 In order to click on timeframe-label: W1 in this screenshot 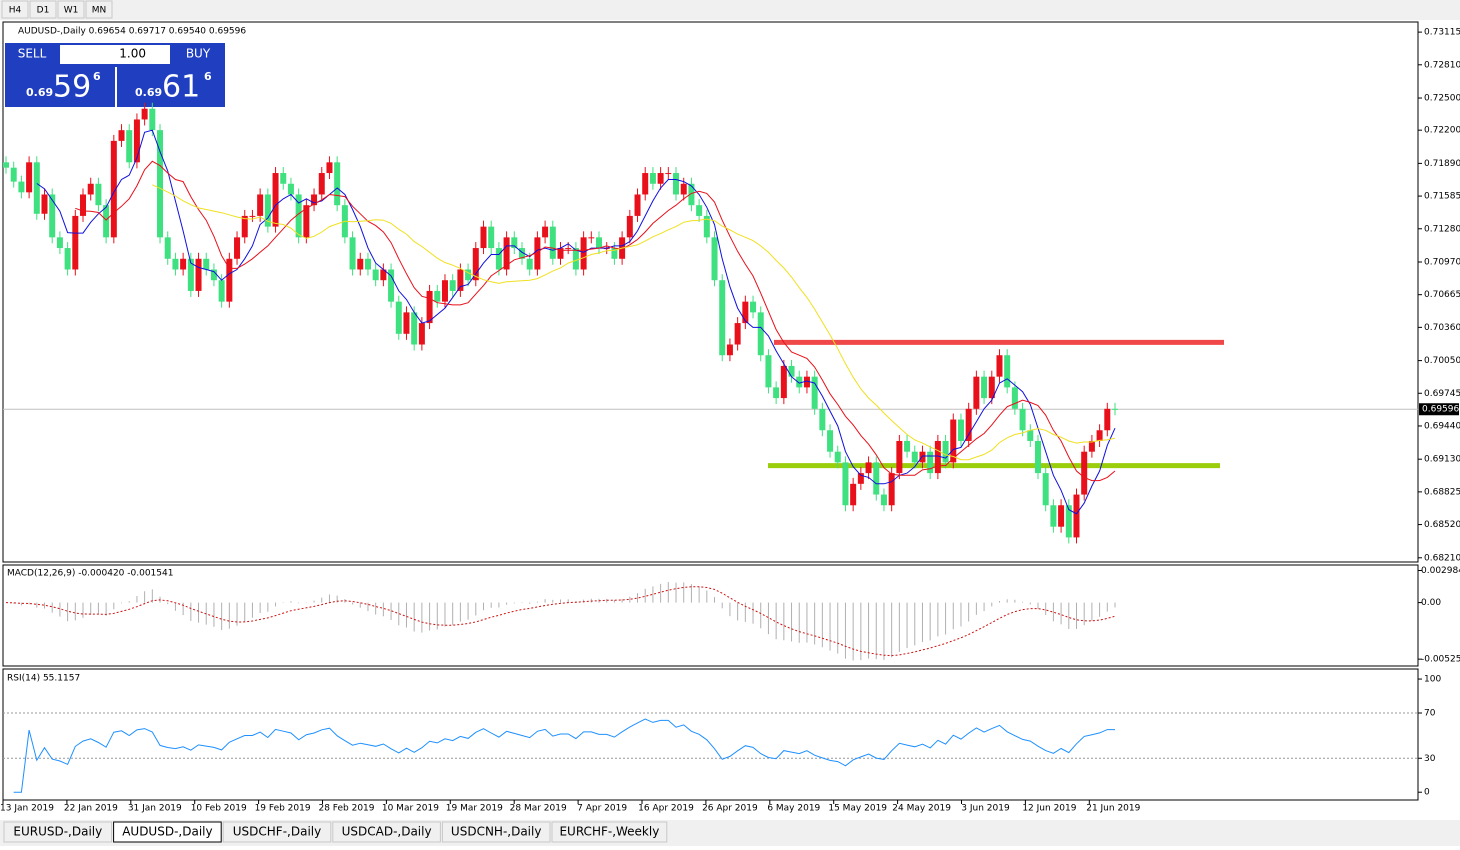, I will do `click(71, 11)`.